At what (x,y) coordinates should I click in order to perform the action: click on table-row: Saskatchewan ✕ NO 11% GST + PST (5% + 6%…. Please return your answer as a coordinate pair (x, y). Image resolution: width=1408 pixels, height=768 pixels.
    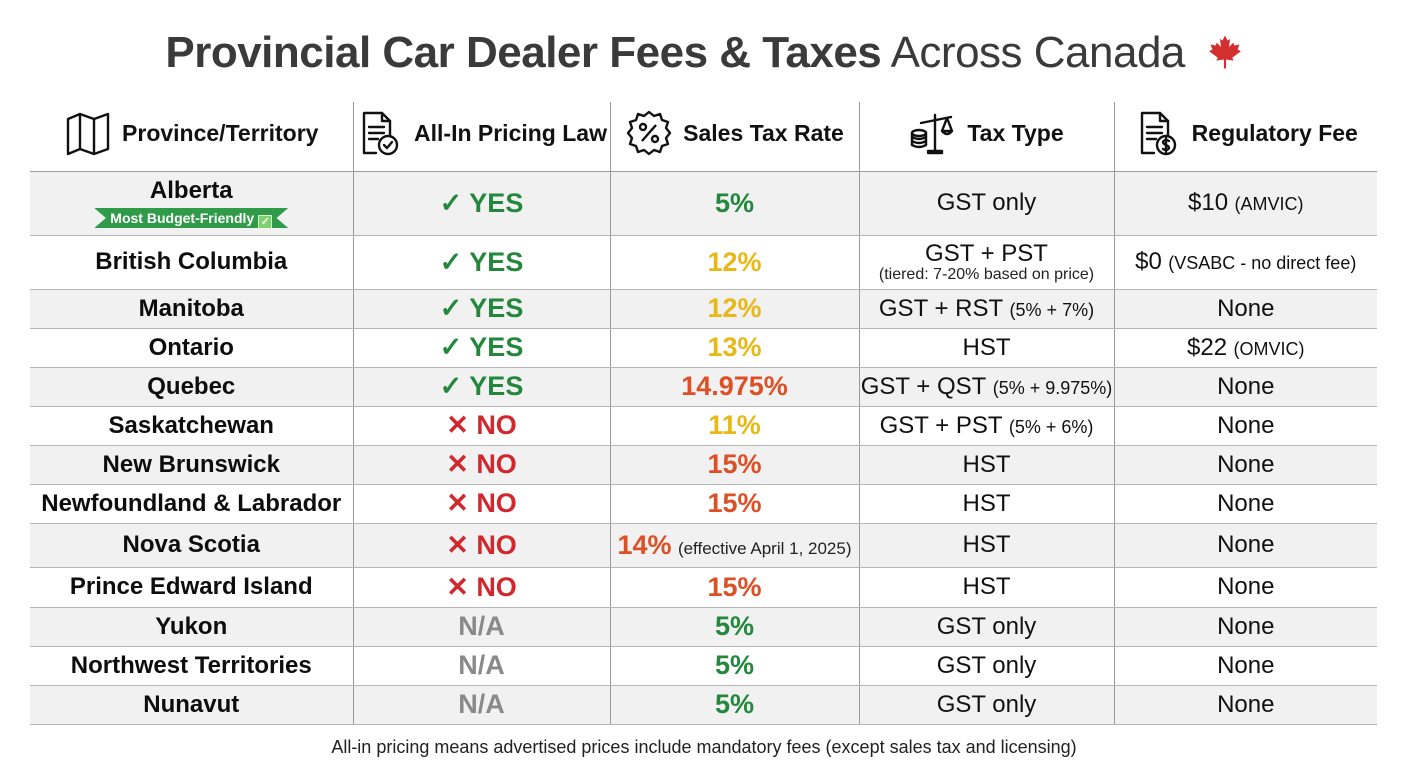
    Looking at the image, I should click on (703, 426).